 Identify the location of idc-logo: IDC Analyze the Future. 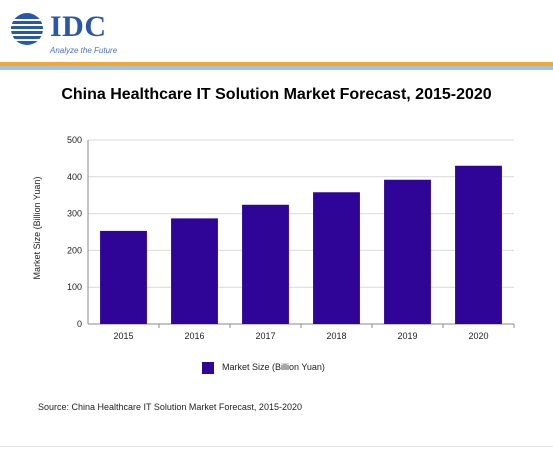
(70, 32).